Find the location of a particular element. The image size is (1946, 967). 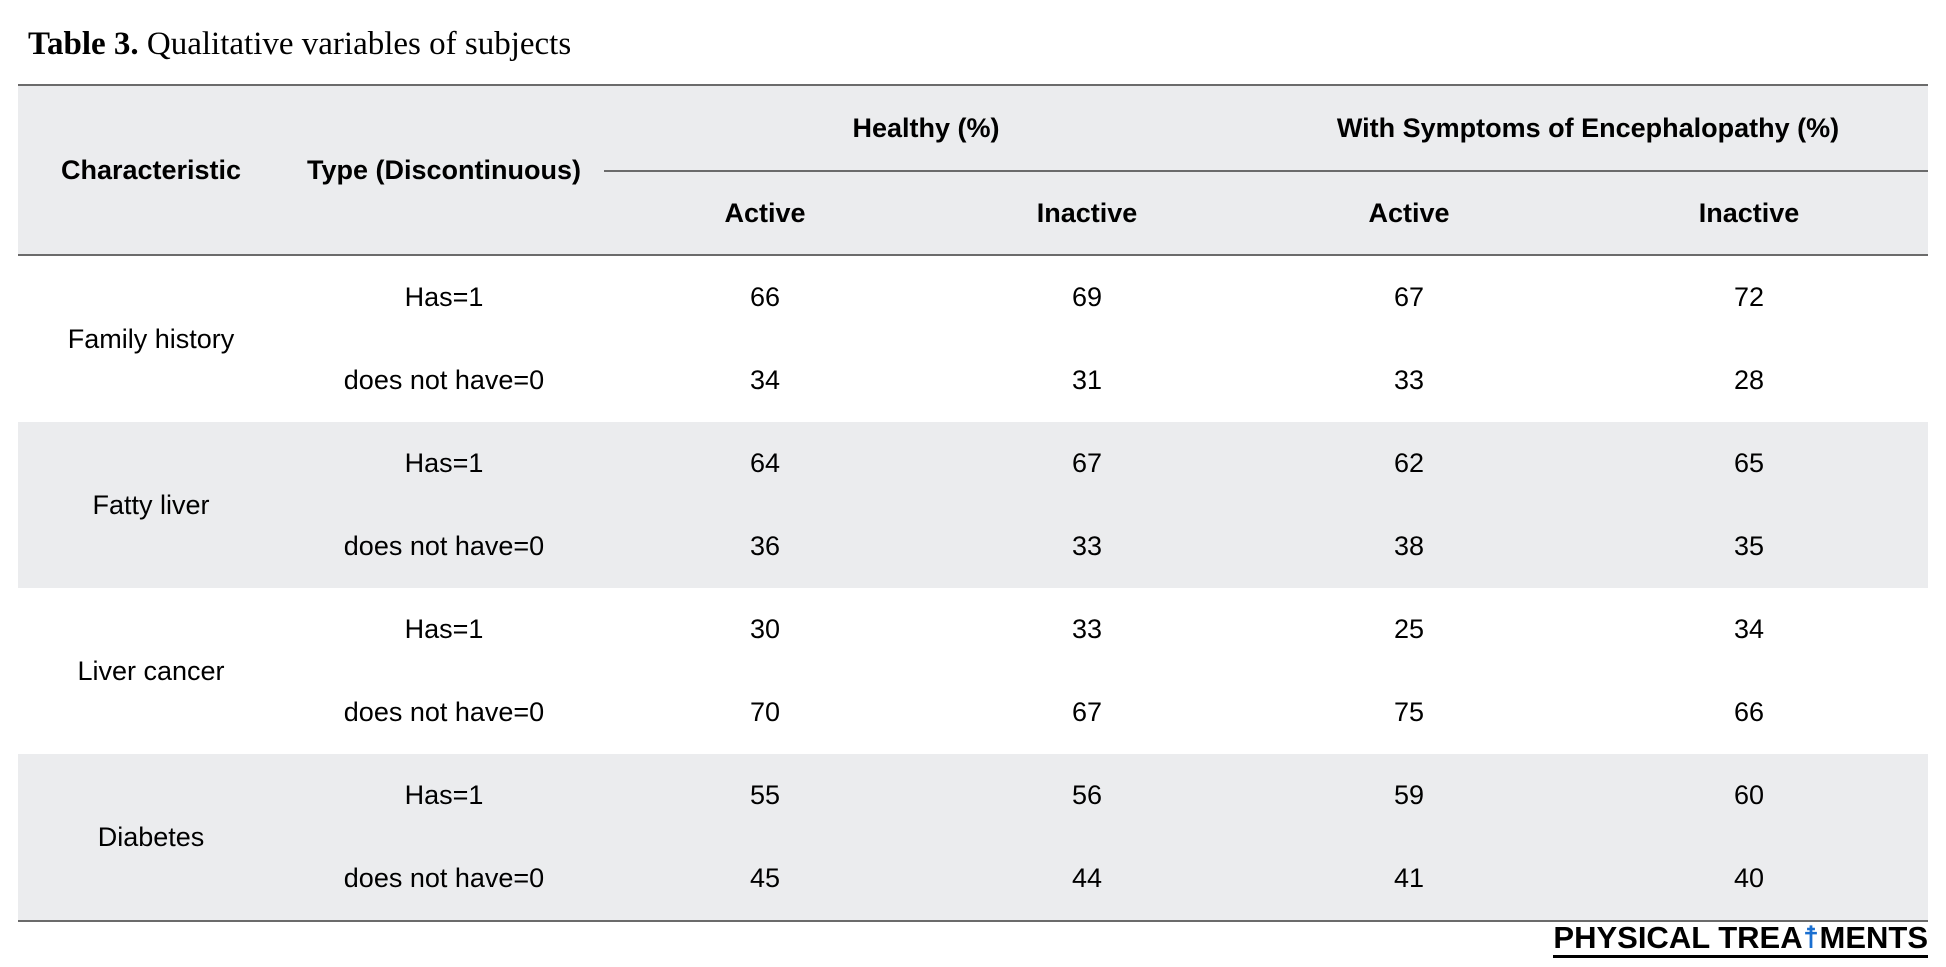

cell-healthy-active: 45 is located at coordinates (765, 879).